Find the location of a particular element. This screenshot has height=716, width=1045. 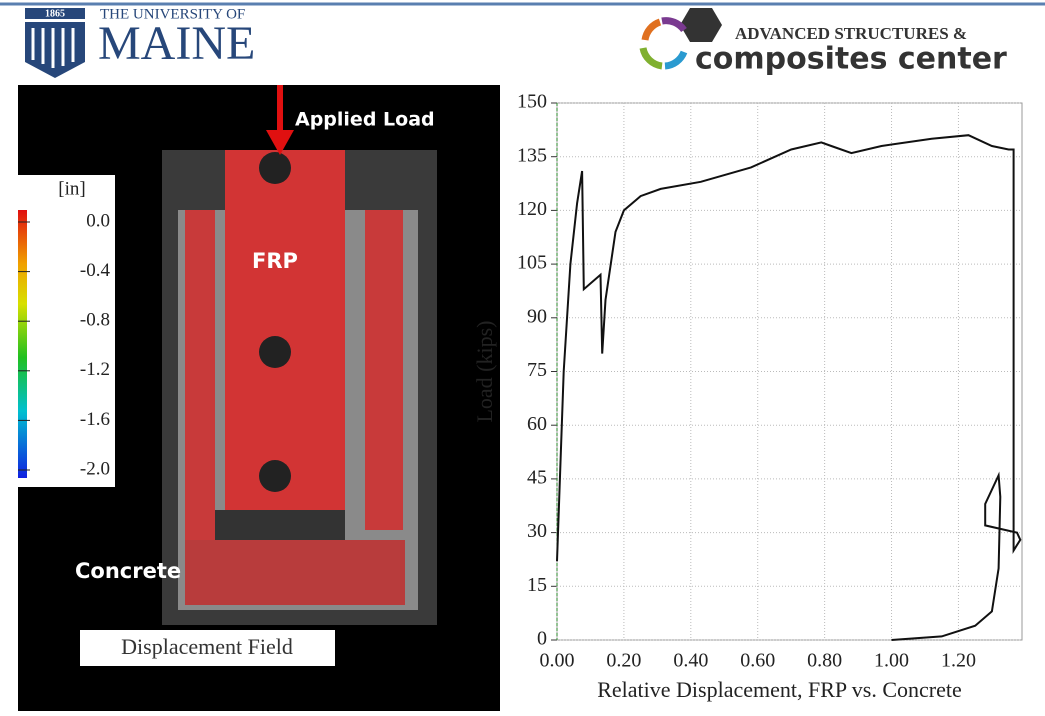

year: 1865 is located at coordinates (55, 13).